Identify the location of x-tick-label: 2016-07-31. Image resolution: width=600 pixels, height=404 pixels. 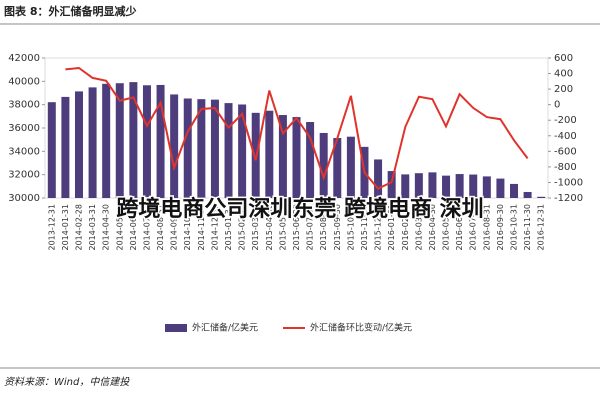
(473, 227).